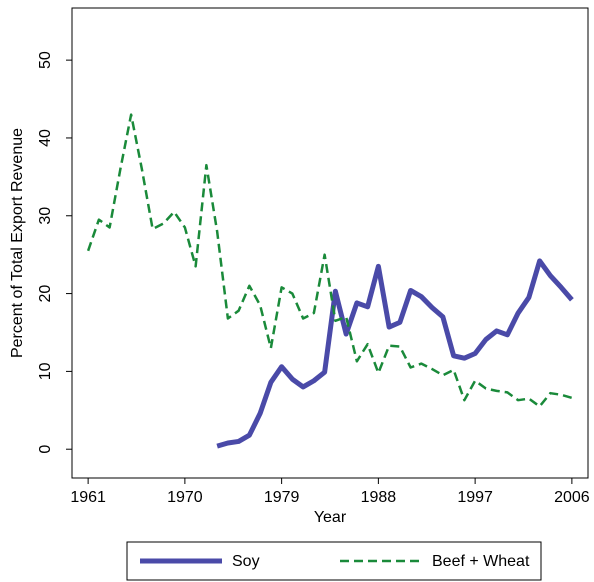  What do you see at coordinates (185, 497) in the screenshot?
I see `x-tick-label: 1970` at bounding box center [185, 497].